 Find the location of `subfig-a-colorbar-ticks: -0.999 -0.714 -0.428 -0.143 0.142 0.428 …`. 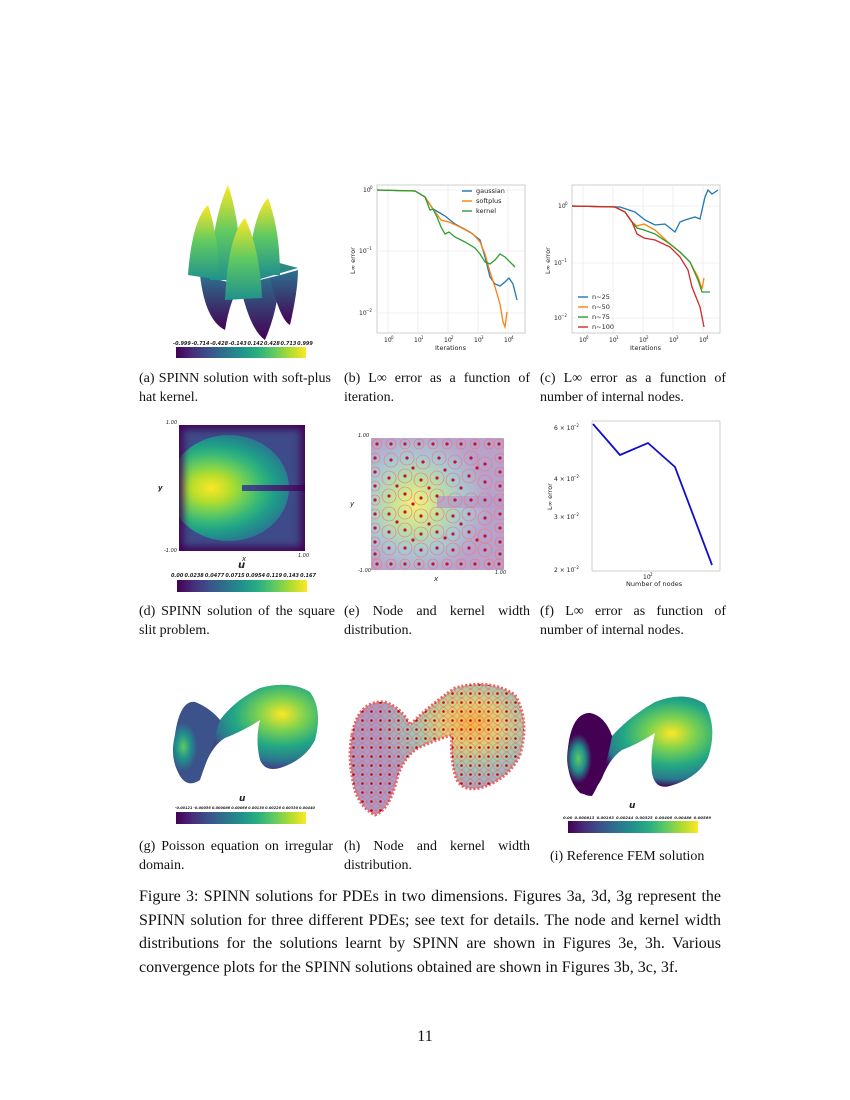

subfig-a-colorbar-ticks: -0.999 -0.714 -0.428 -0.143 0.142 0.428 … is located at coordinates (243, 344).